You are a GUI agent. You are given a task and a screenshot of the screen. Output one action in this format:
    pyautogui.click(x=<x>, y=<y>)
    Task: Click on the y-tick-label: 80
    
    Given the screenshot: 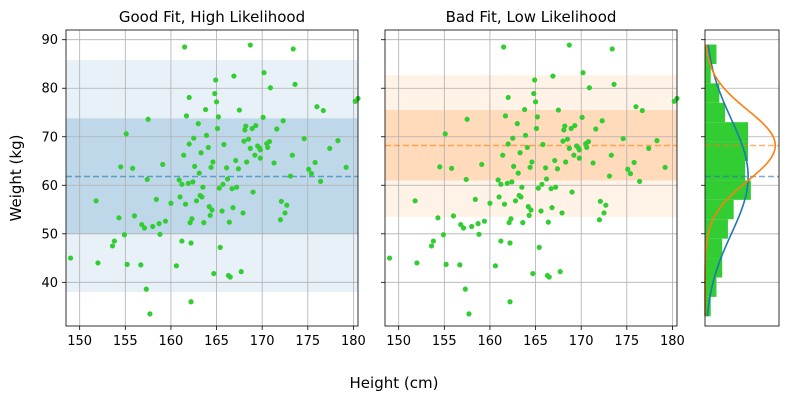 What is the action you would take?
    pyautogui.click(x=49, y=89)
    